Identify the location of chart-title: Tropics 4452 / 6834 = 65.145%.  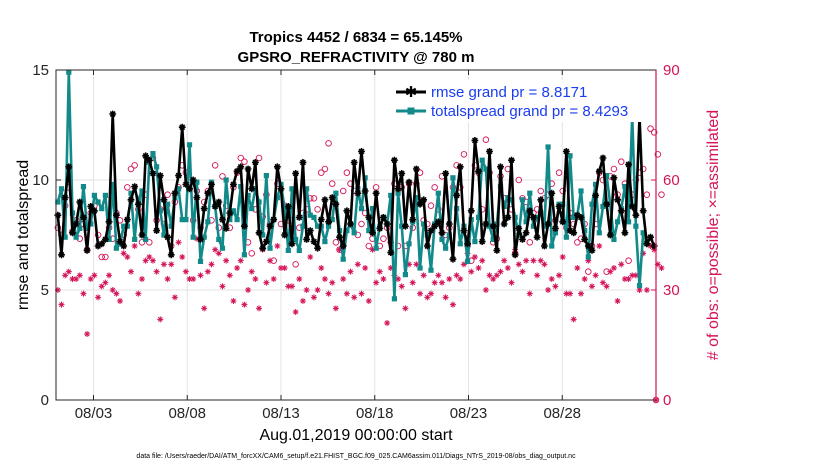
(355, 37).